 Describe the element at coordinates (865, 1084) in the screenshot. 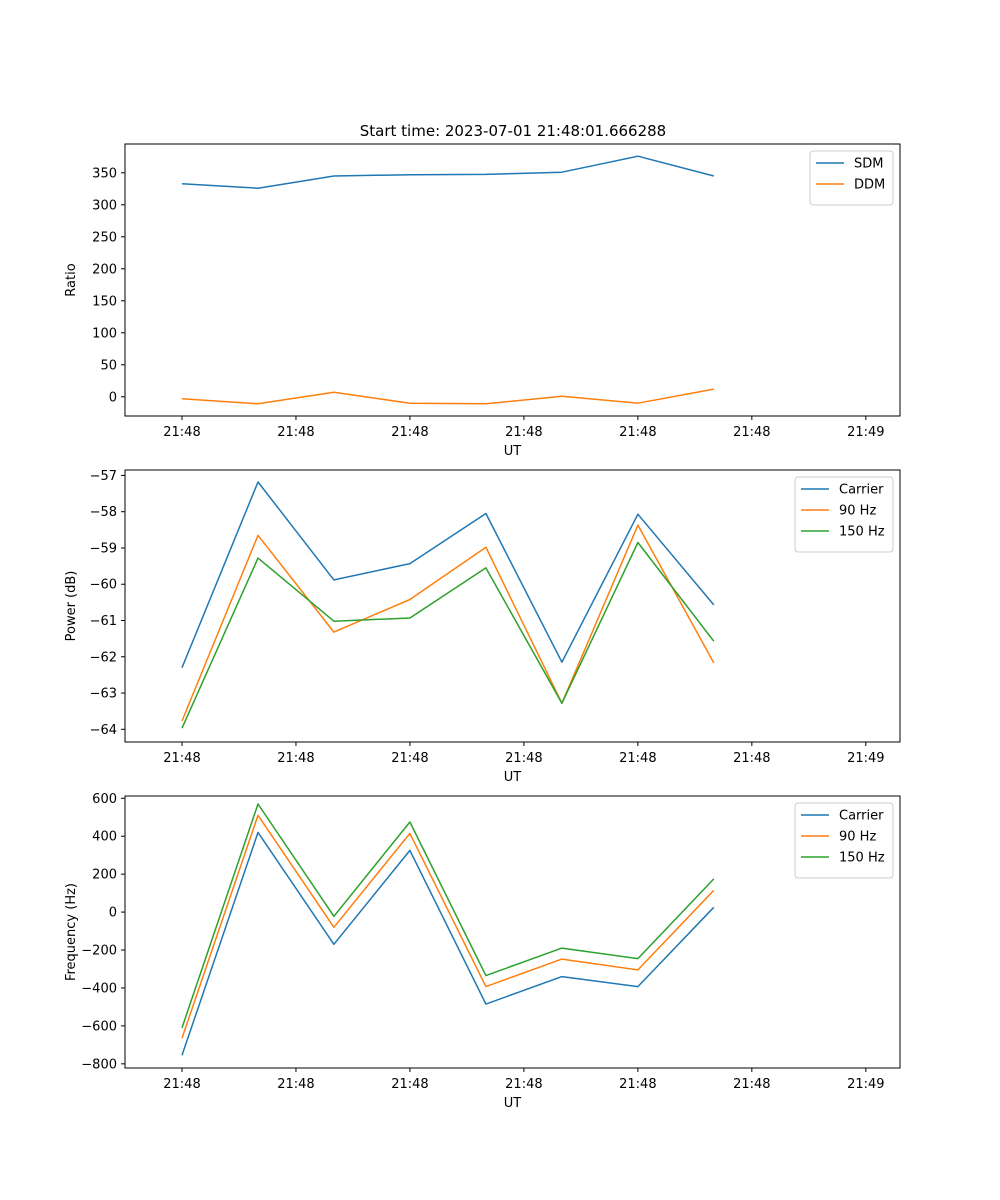

I see `frequency-x-tick-label: 21:49` at that location.